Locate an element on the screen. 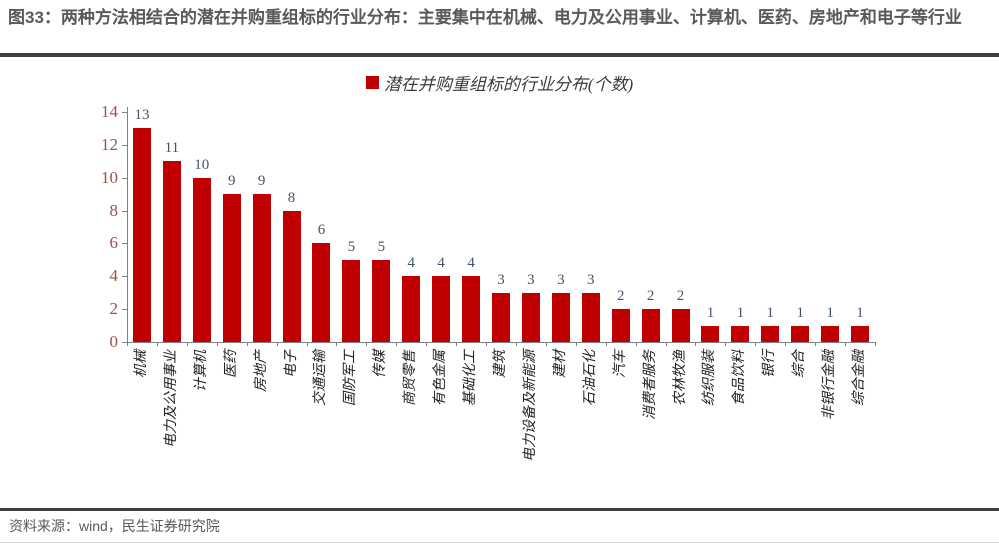 The width and height of the screenshot is (999, 543). y-axis-tick-label: 10 is located at coordinates (109, 177).